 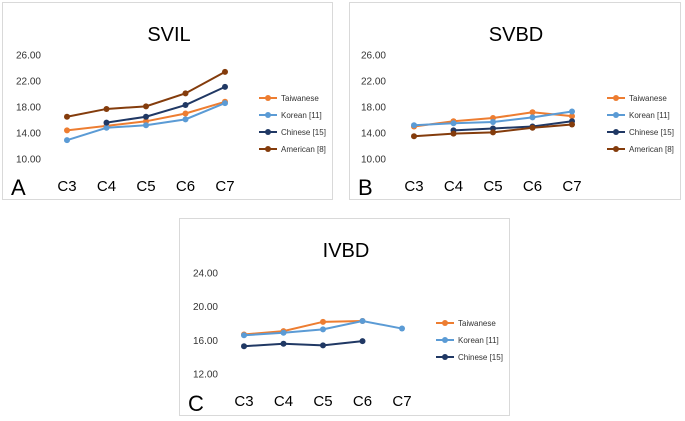 What do you see at coordinates (651, 149) in the screenshot?
I see `chart-b-legend-label: American [8]` at bounding box center [651, 149].